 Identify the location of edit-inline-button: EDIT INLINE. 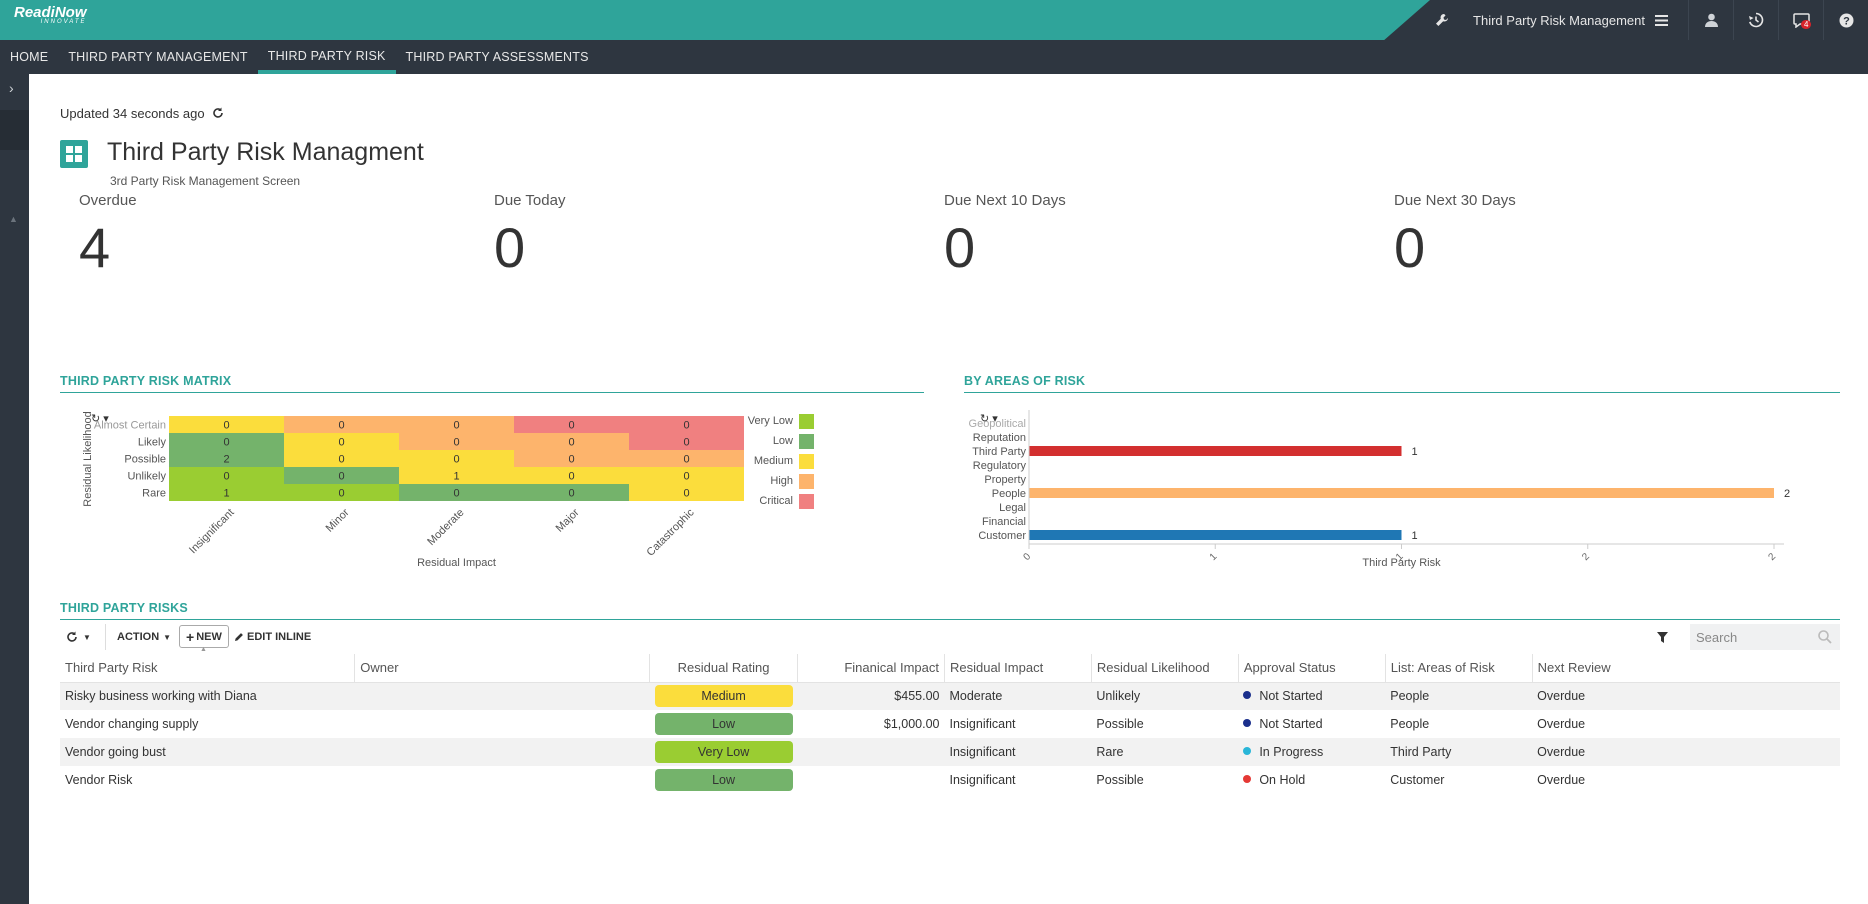
(272, 637).